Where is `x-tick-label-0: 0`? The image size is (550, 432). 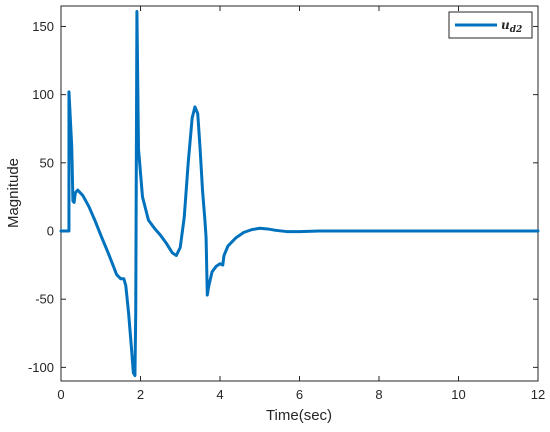 x-tick-label-0: 0 is located at coordinates (60, 394).